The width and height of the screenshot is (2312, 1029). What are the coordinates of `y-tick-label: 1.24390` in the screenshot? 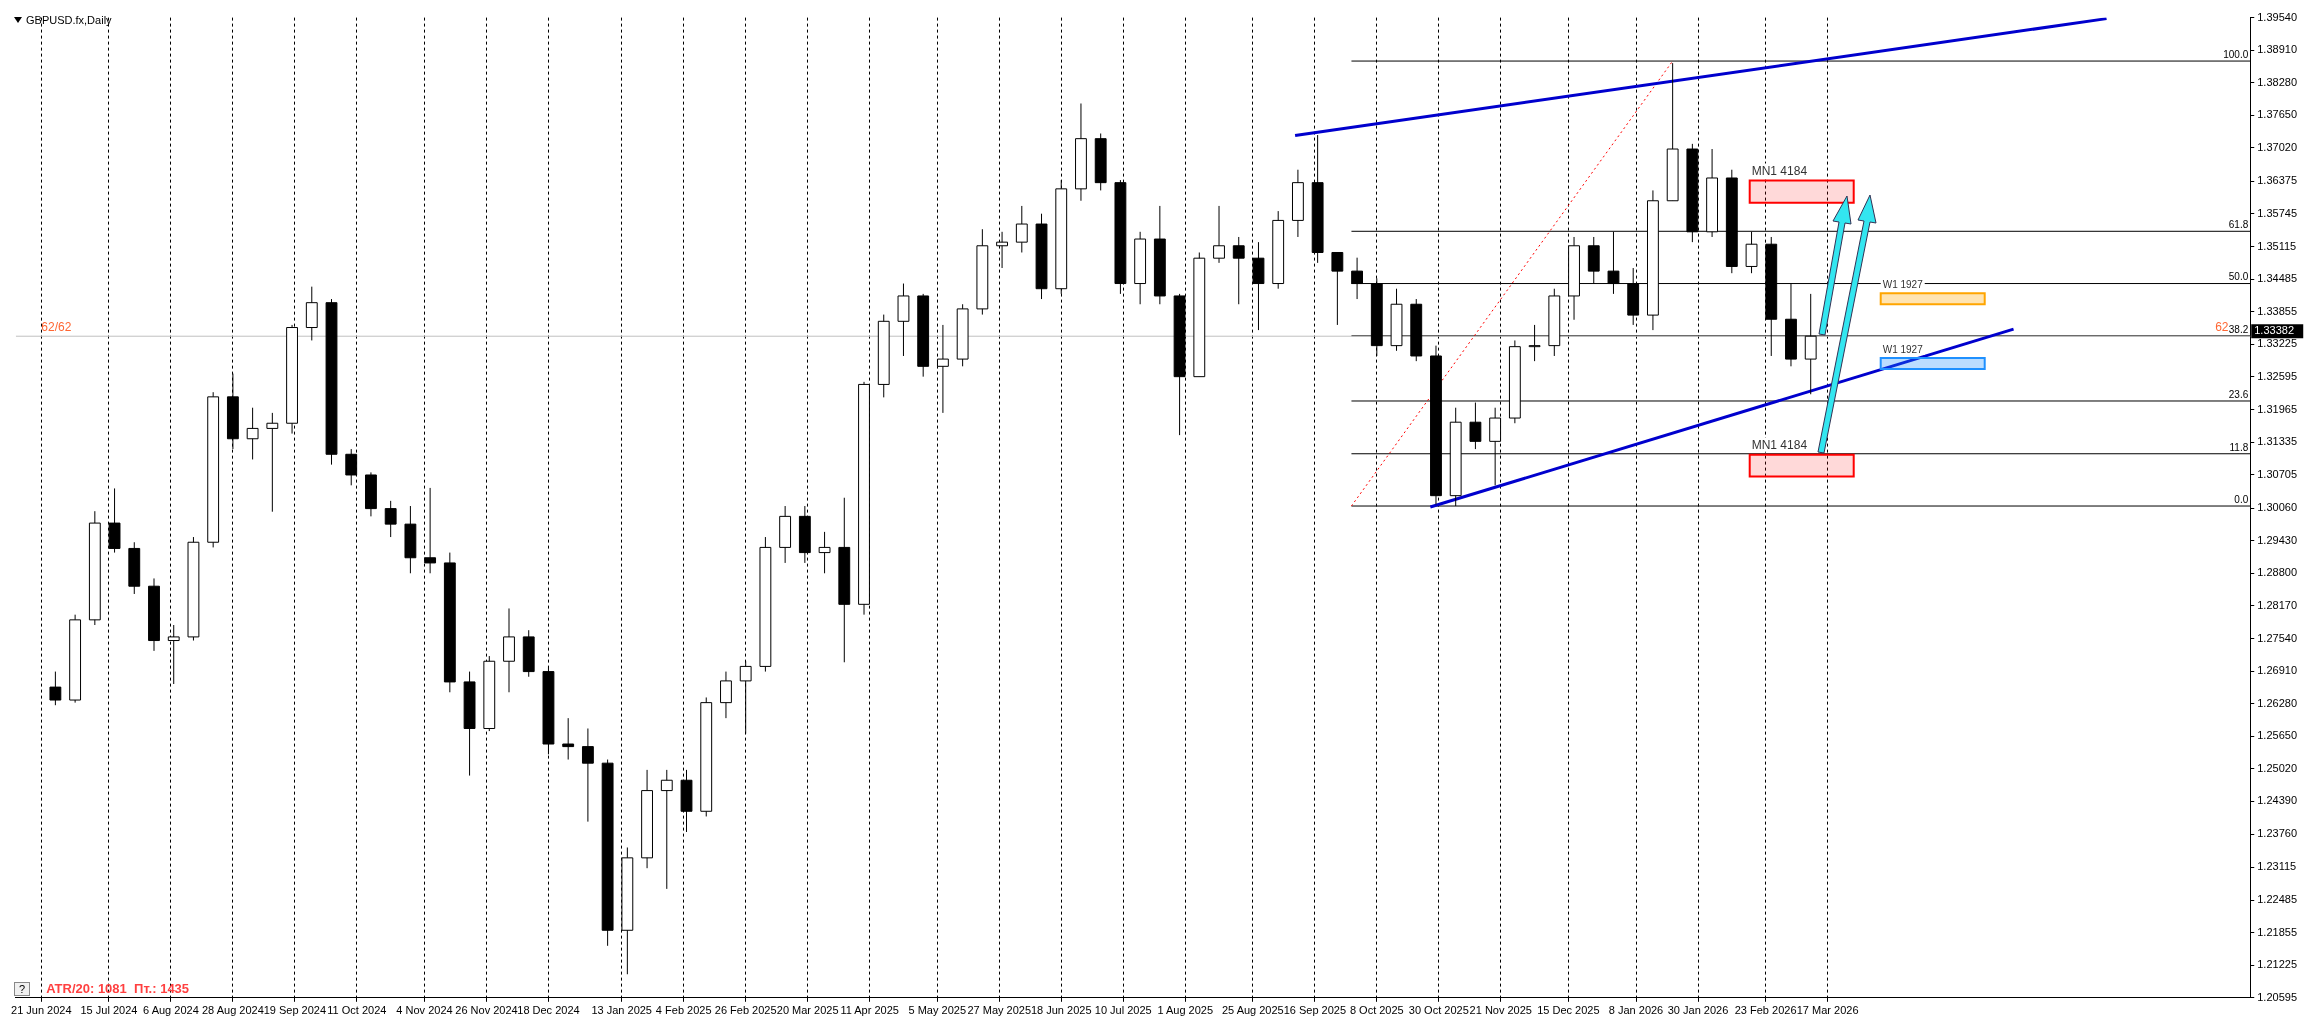 It's located at (2277, 800).